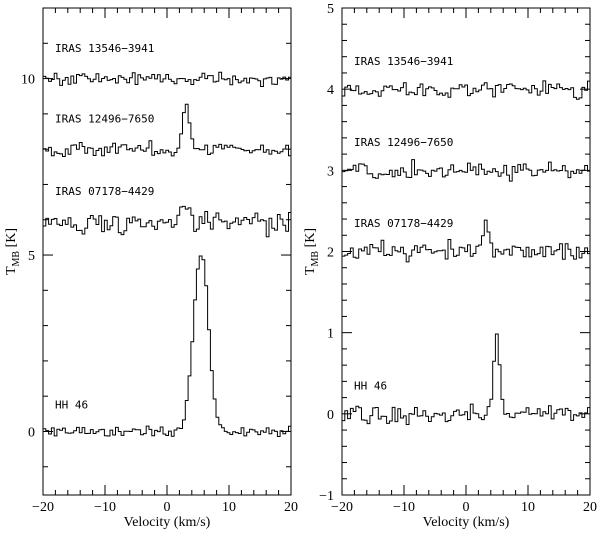 This screenshot has width=598, height=538. I want to click on y-tick-label: 3, so click(330, 171).